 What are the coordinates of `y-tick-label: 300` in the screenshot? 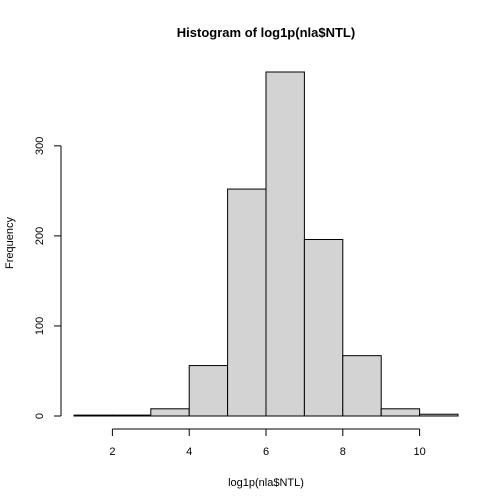 It's located at (40, 146).